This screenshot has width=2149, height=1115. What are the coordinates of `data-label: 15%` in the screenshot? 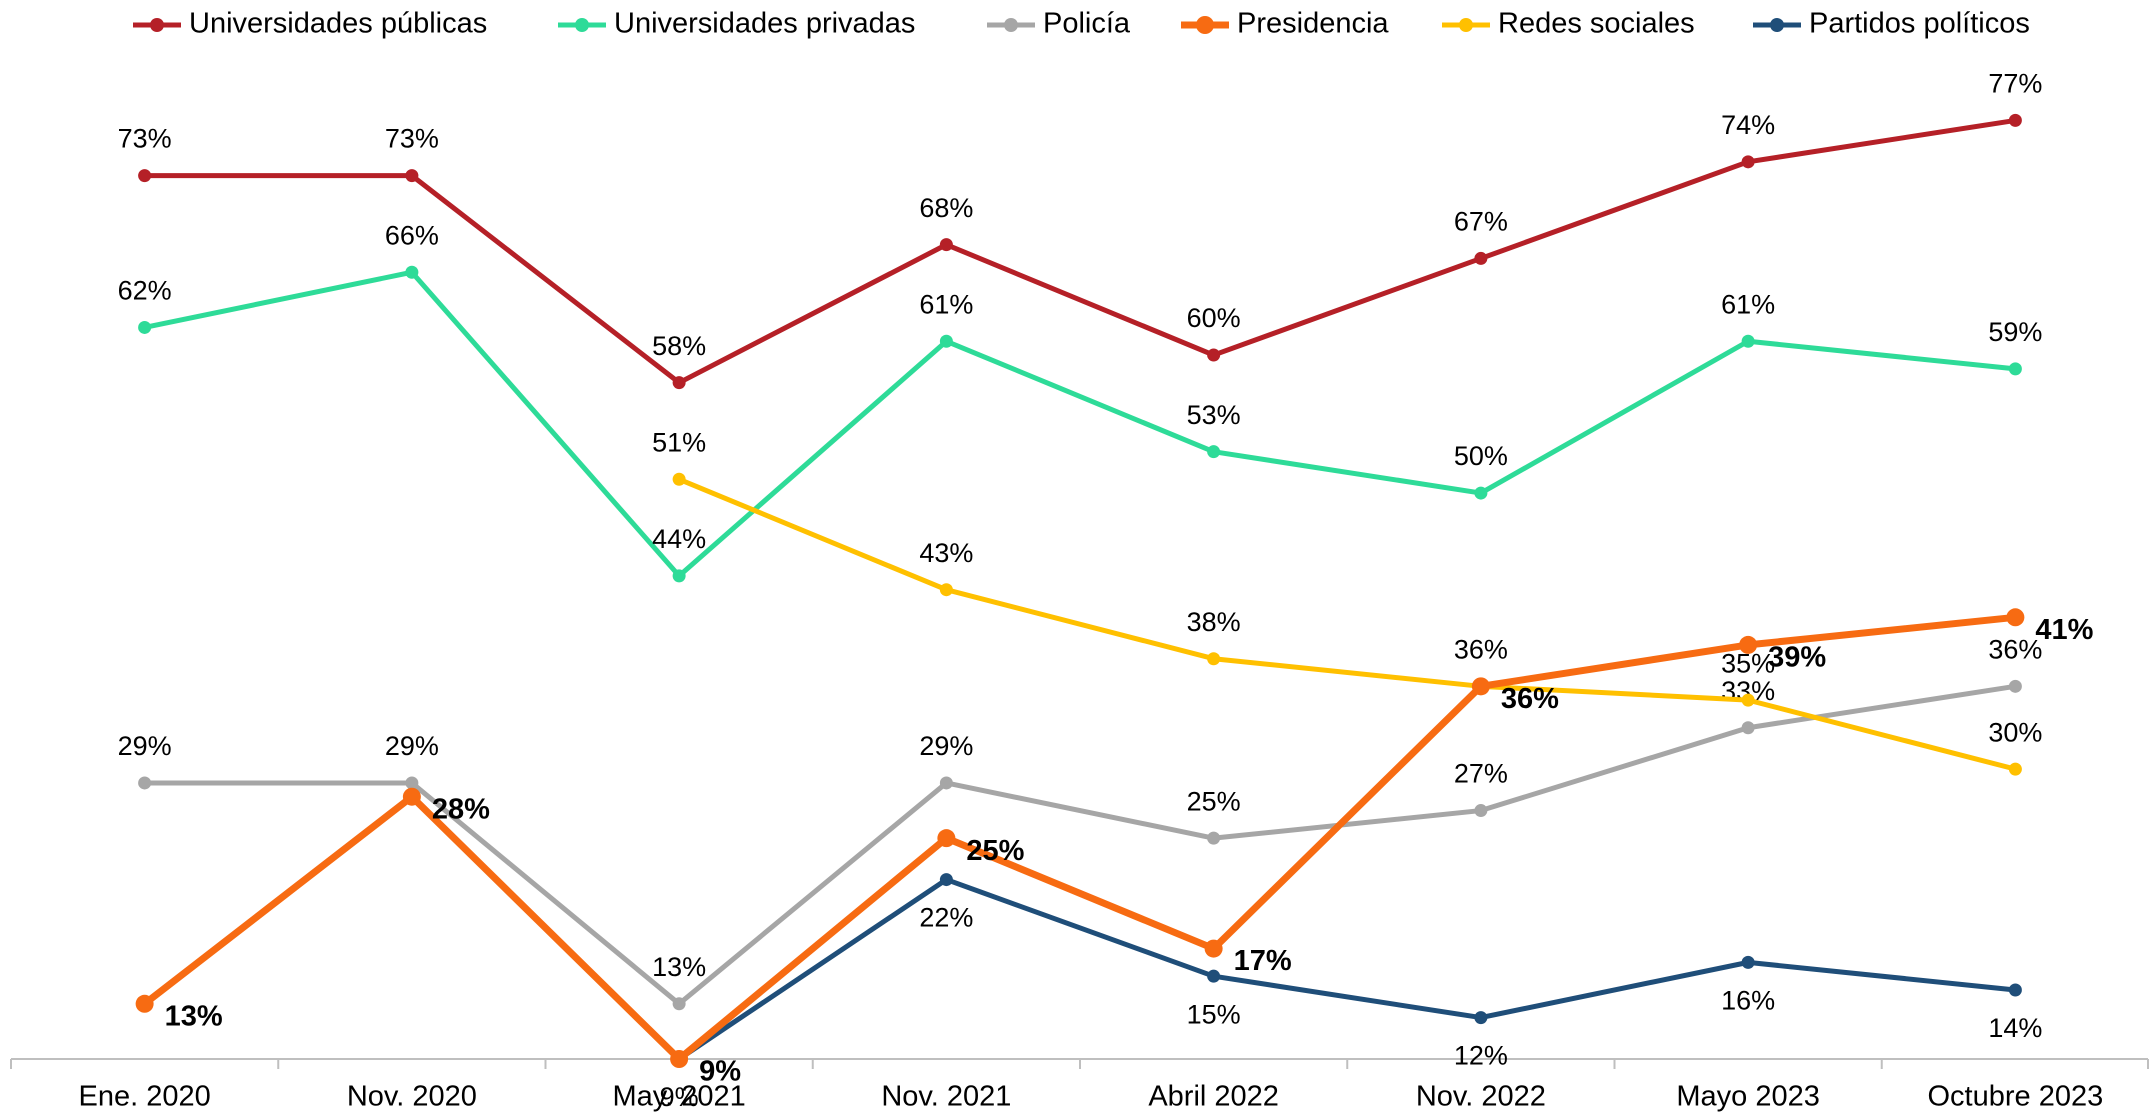 It's located at (1214, 1014).